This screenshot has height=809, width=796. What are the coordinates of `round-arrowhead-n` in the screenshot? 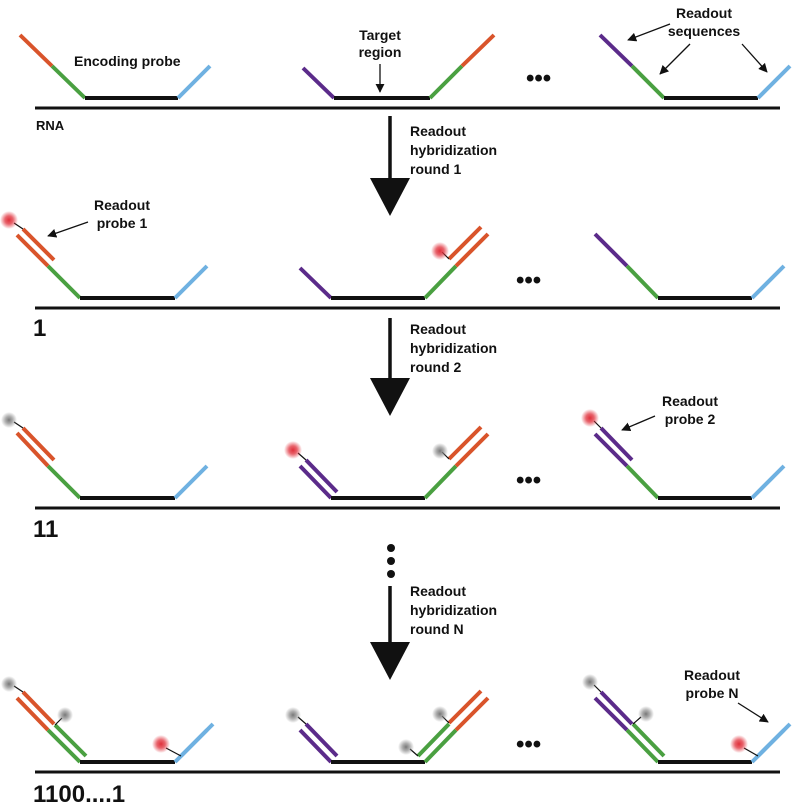 It's located at (390, 661).